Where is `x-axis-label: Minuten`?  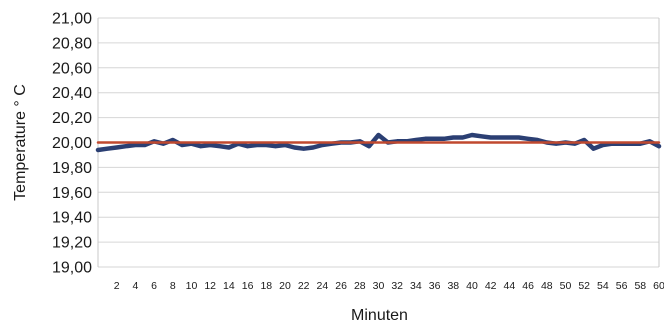 x-axis-label: Minuten is located at coordinates (379, 315).